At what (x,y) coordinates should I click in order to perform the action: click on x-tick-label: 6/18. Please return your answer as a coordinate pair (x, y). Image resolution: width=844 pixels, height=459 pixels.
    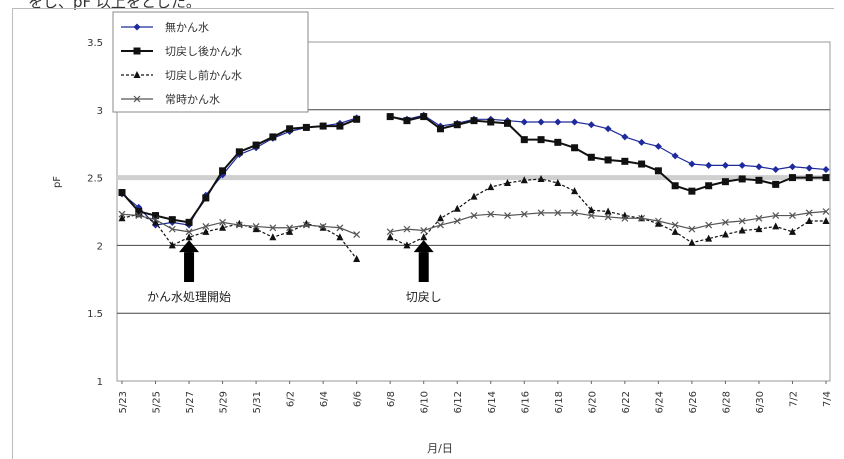
    Looking at the image, I should click on (559, 402).